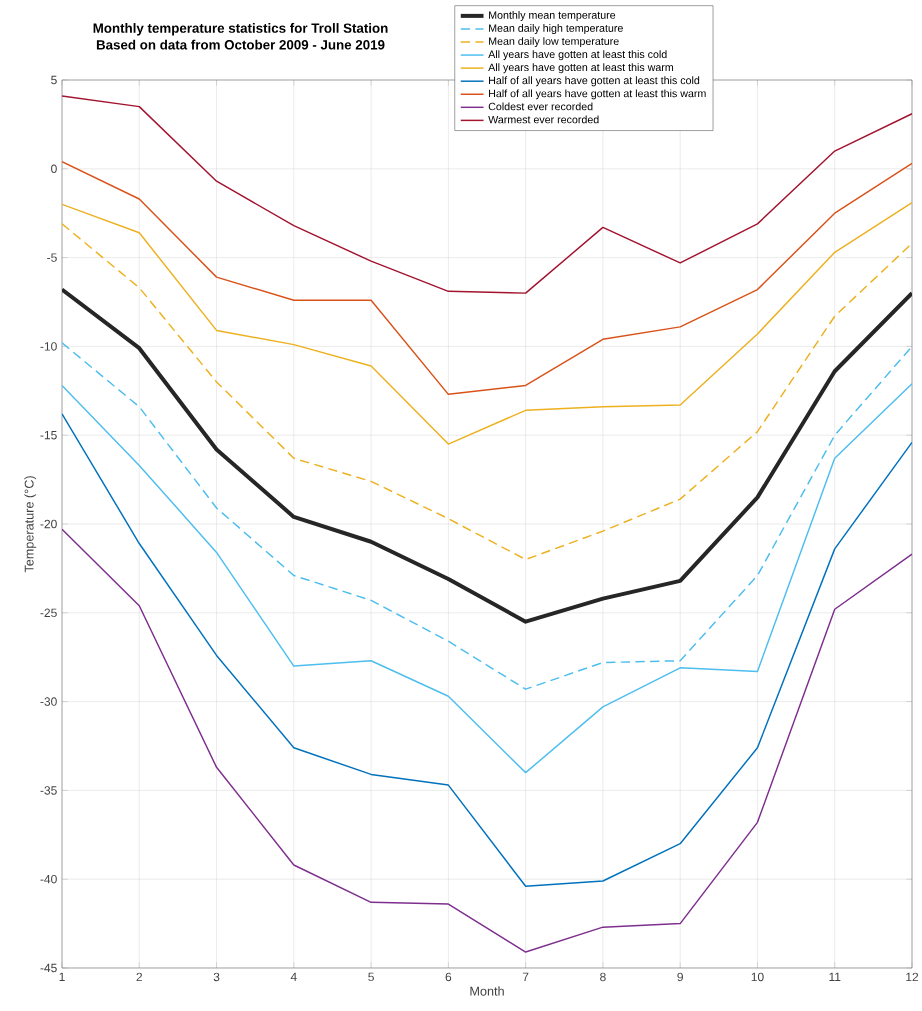 The height and width of the screenshot is (1011, 922). Describe the element at coordinates (240, 44) in the screenshot. I see `chart-subtitle: Based on data from October 2009 - June 2019` at that location.